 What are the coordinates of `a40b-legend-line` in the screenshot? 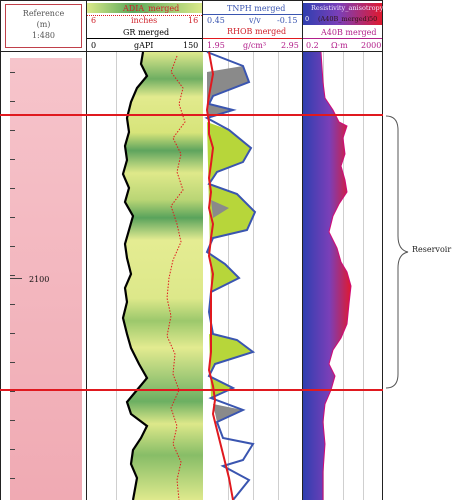 It's located at (342, 38).